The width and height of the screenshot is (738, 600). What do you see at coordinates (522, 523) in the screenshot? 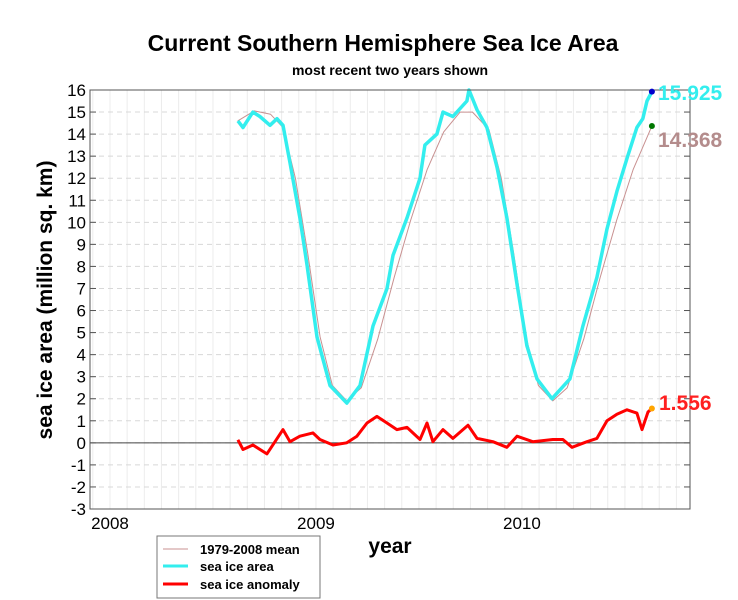
I see `x-tick-label: 2010` at bounding box center [522, 523].